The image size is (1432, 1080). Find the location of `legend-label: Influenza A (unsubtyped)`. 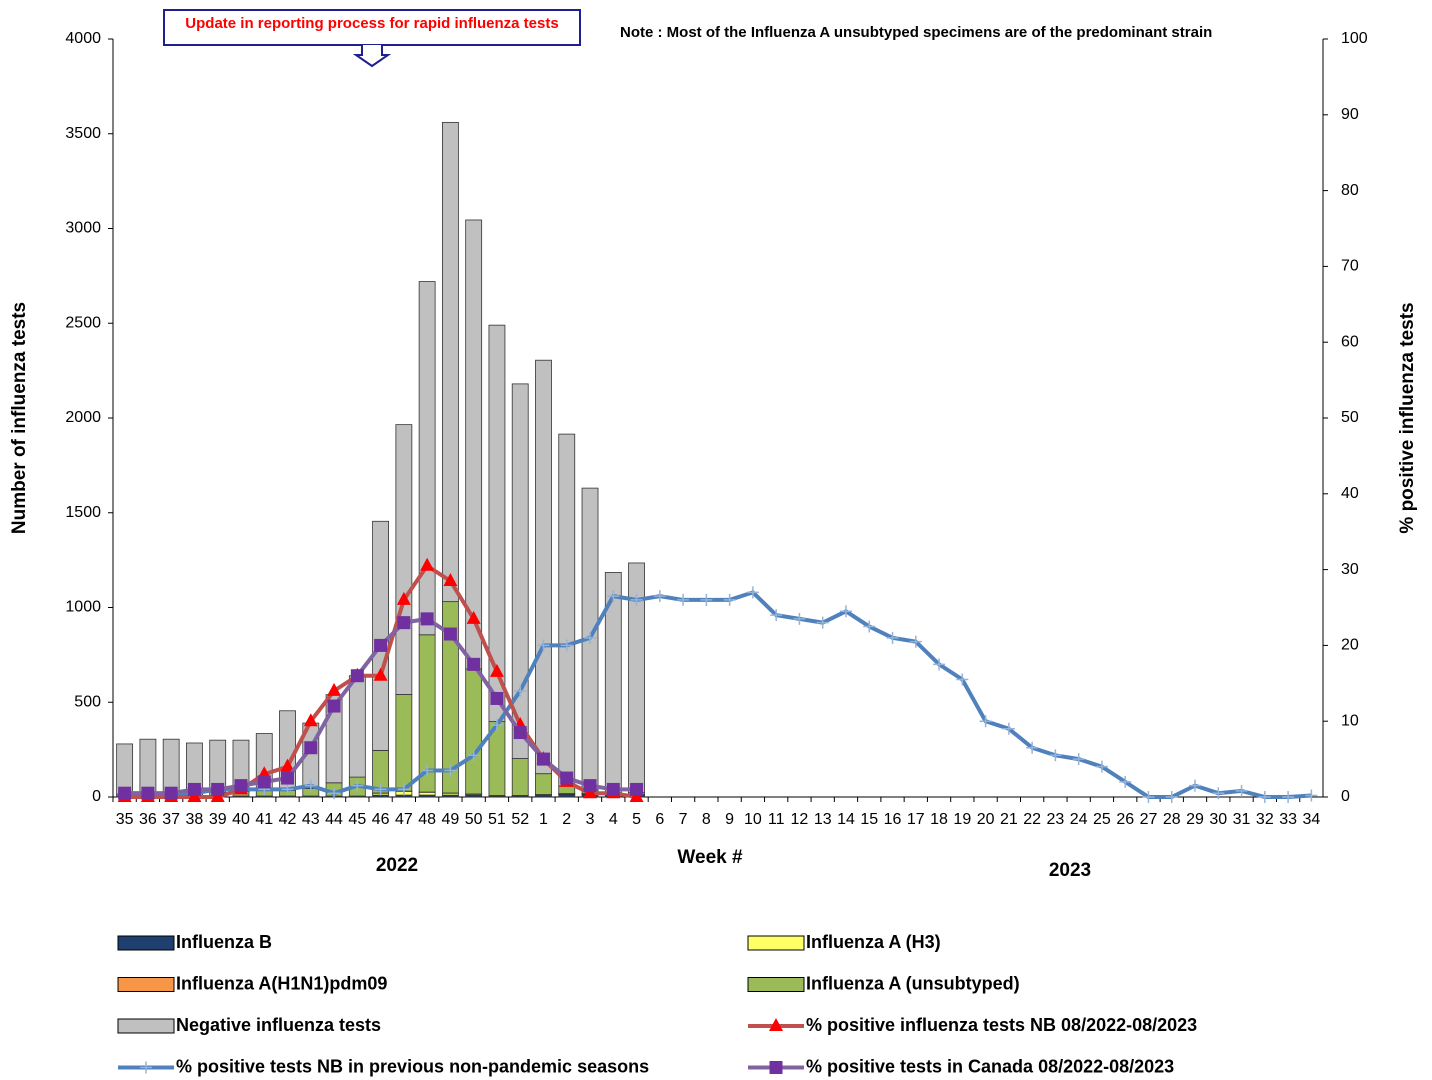

legend-label: Influenza A (unsubtyped) is located at coordinates (913, 983).